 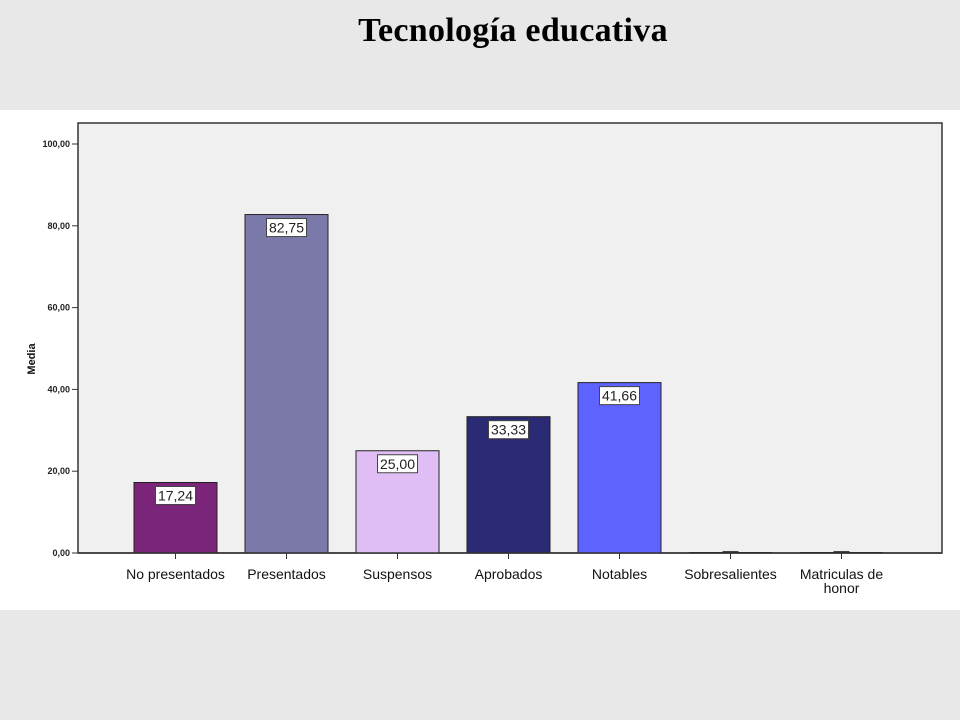 I want to click on data-label-text: 25,00, so click(x=397, y=464).